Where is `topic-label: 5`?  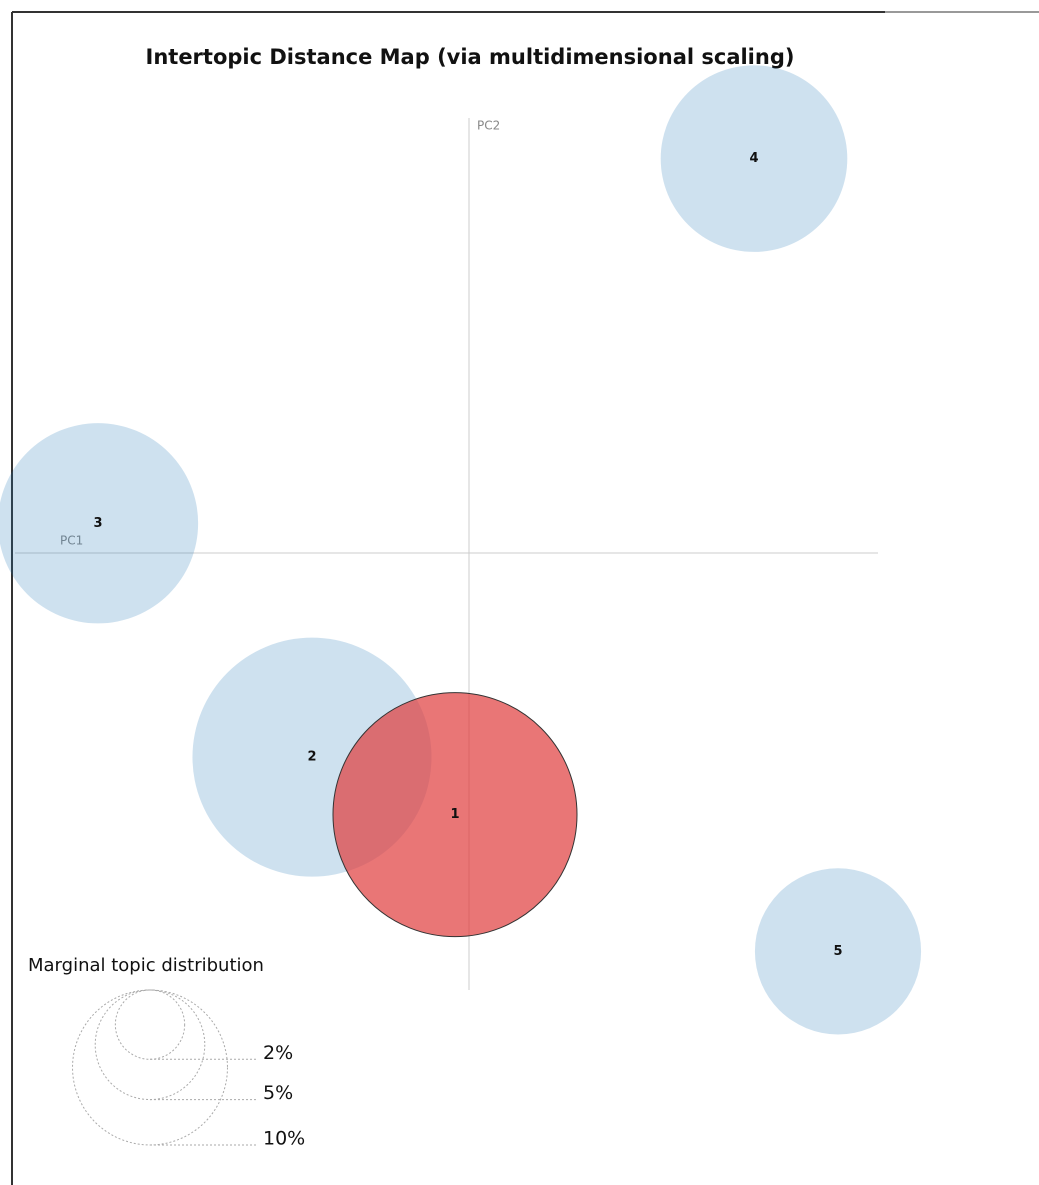 topic-label: 5 is located at coordinates (837, 951).